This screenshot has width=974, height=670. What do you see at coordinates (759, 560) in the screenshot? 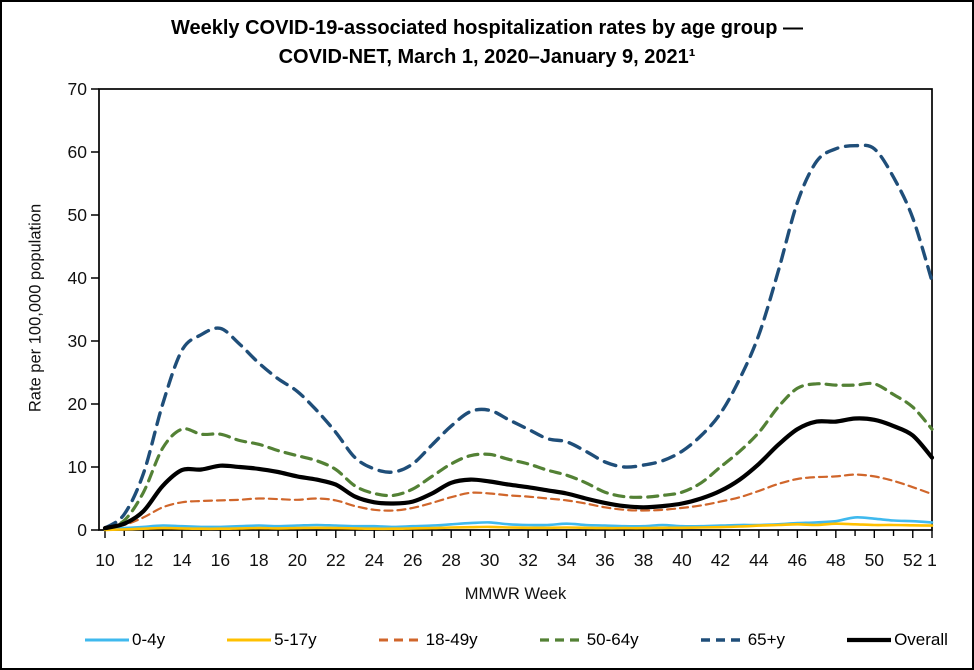
I see `x-tick-label: 44` at bounding box center [759, 560].